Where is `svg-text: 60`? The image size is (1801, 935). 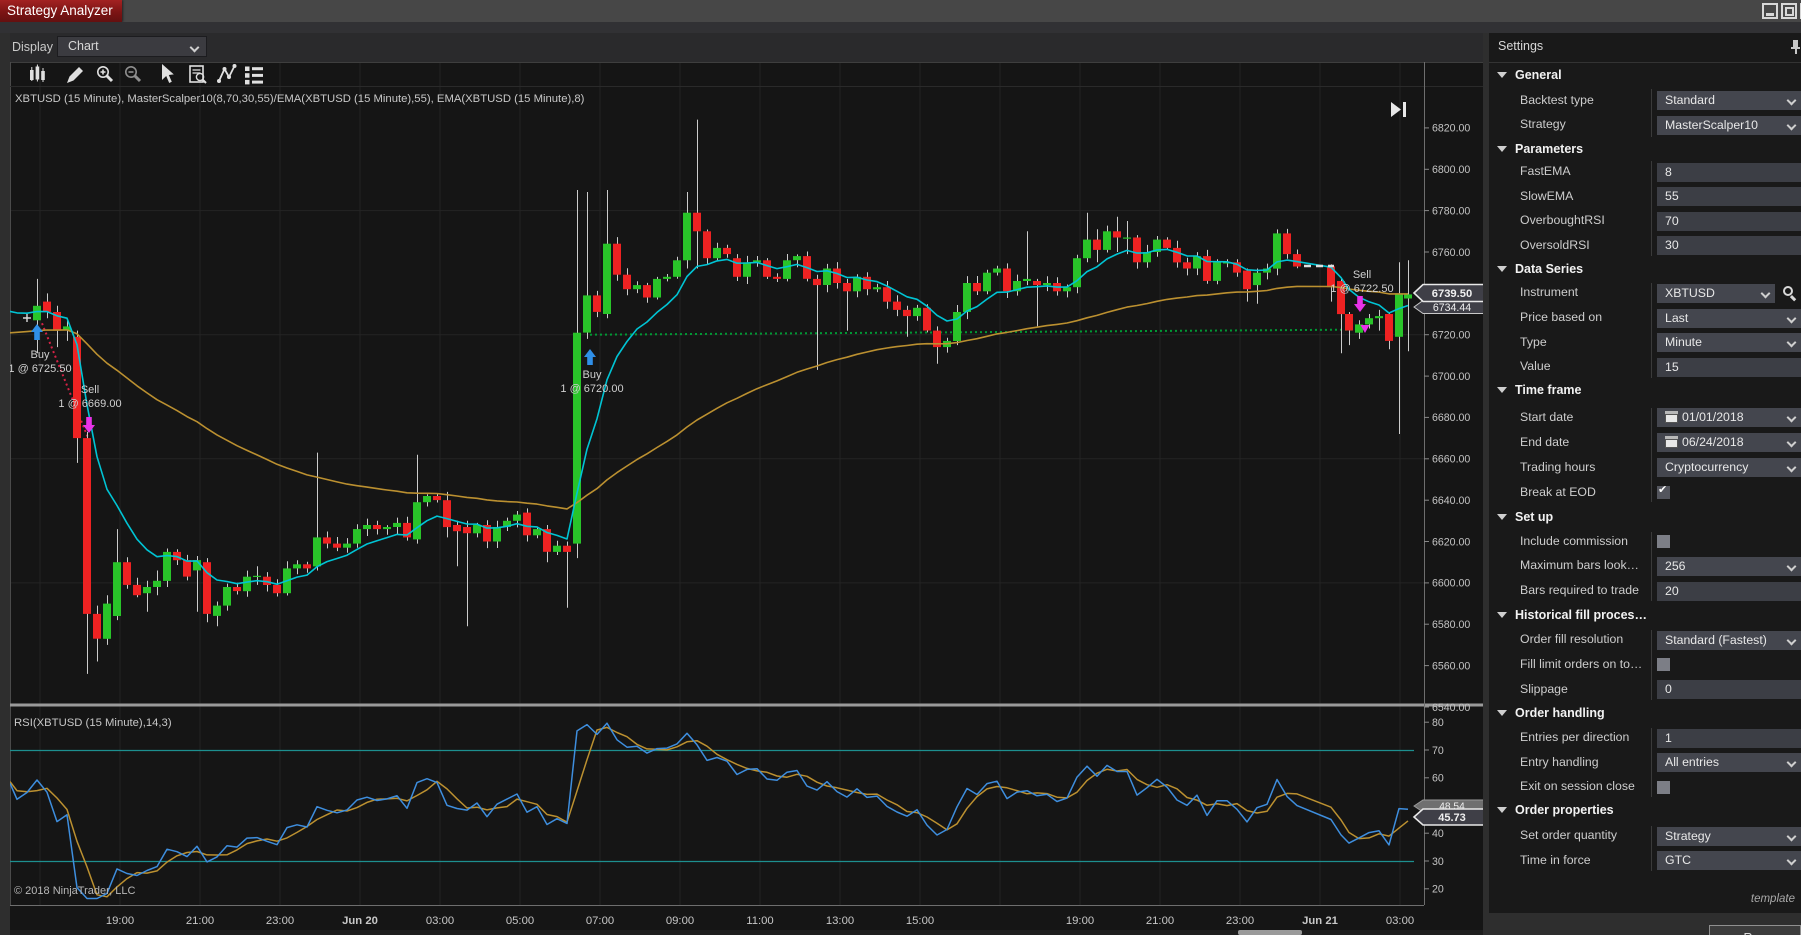 svg-text: 60 is located at coordinates (1438, 779).